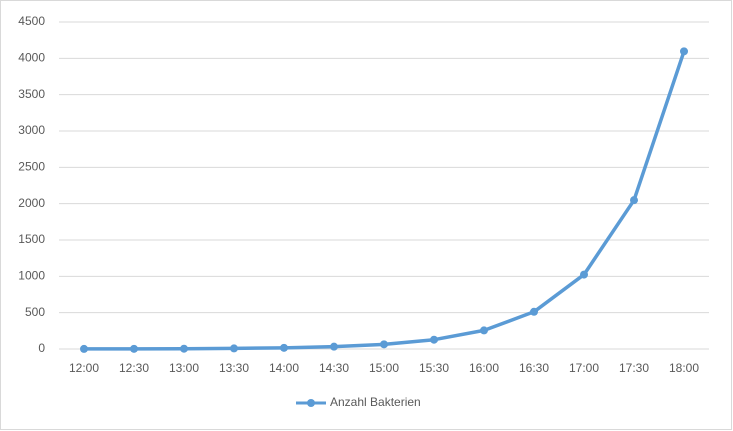 The image size is (733, 431). Describe the element at coordinates (31, 276) in the screenshot. I see `y-tick-label: 1000` at that location.